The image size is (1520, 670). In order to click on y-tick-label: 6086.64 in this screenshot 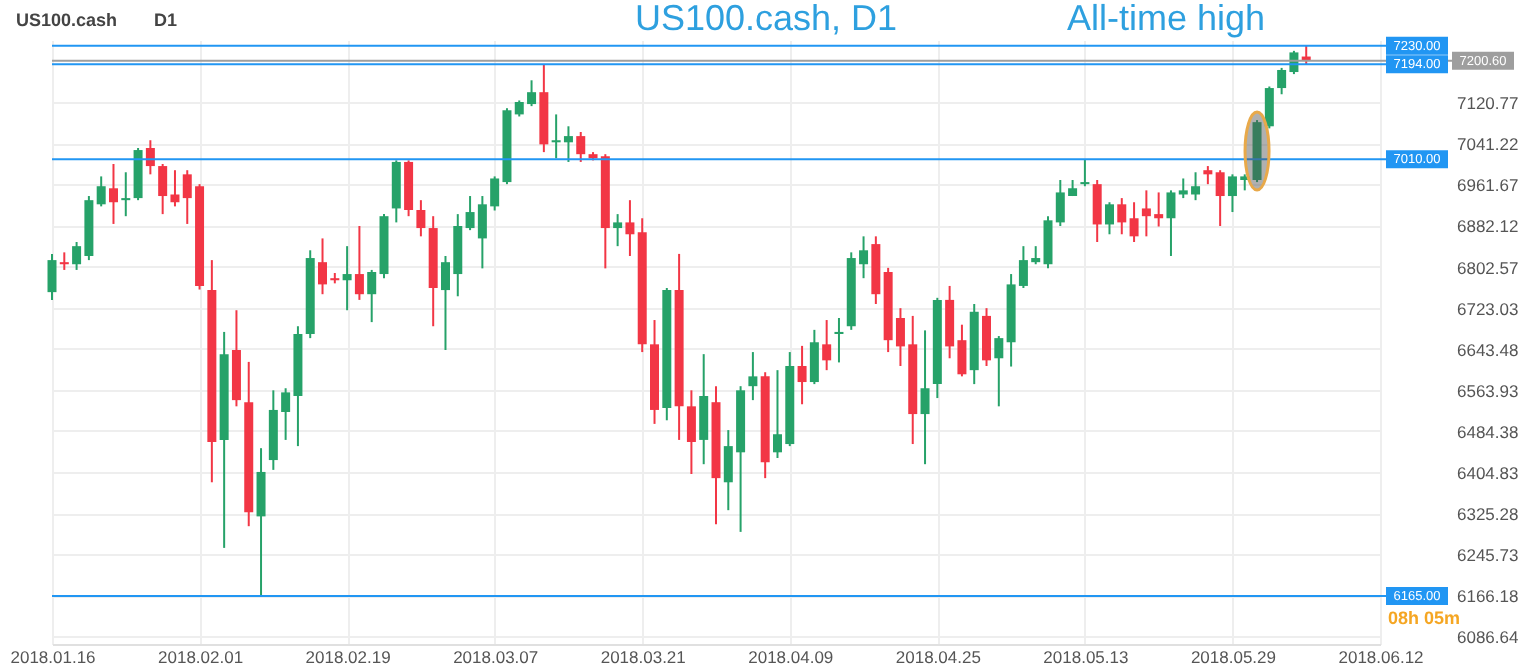, I will do `click(1488, 637)`.